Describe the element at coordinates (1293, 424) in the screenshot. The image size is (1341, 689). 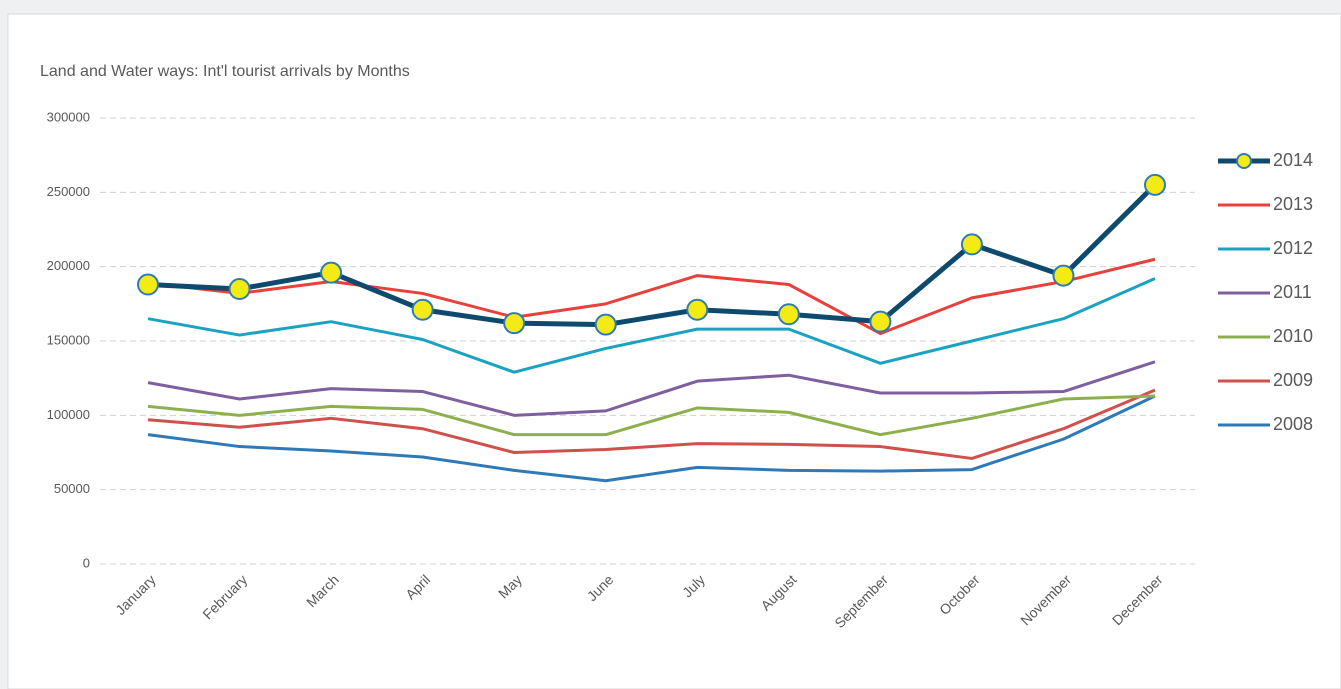
I see `legend-label: 2008` at that location.